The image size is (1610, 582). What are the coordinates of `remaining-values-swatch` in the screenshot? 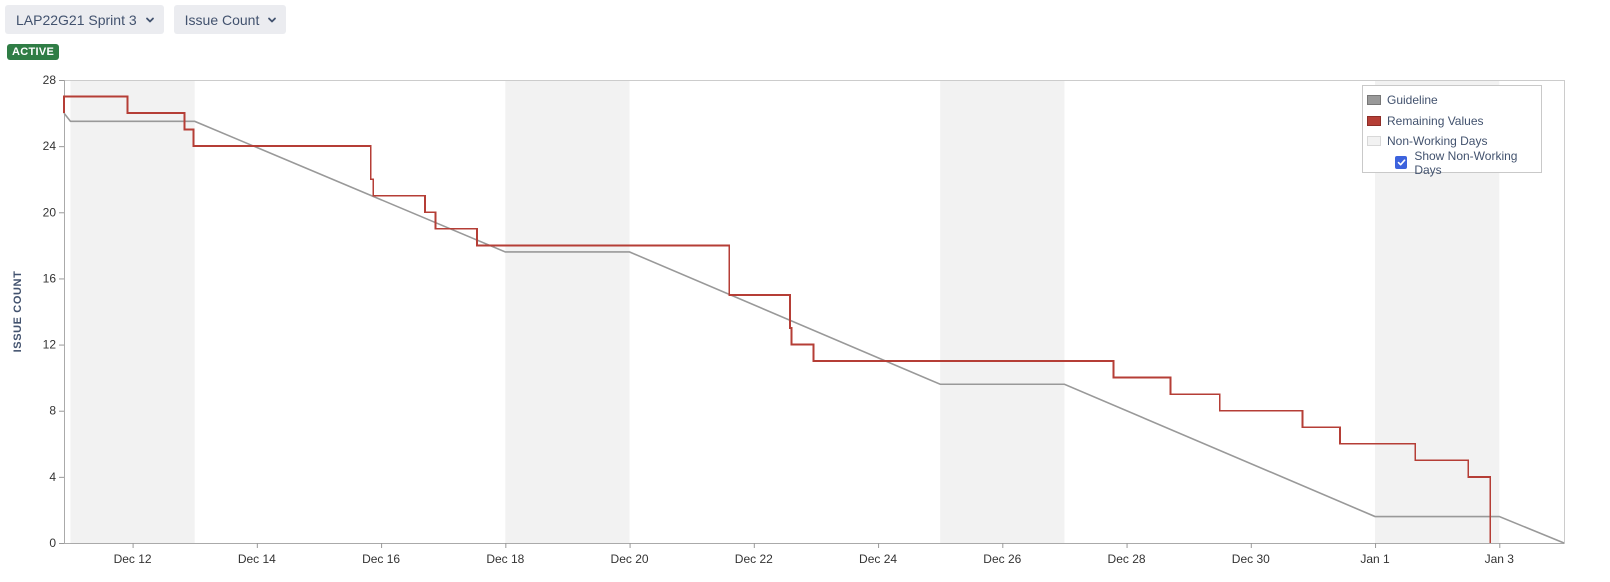 It's located at (1374, 120).